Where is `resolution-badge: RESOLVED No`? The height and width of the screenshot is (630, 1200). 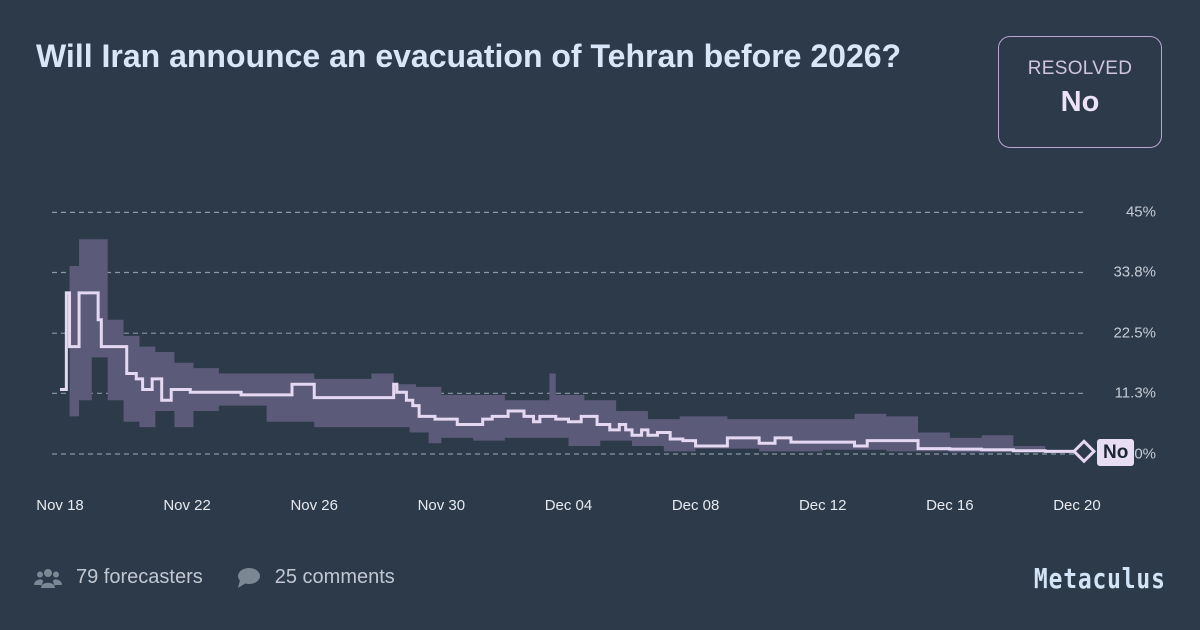
resolution-badge: RESOLVED No is located at coordinates (1080, 92).